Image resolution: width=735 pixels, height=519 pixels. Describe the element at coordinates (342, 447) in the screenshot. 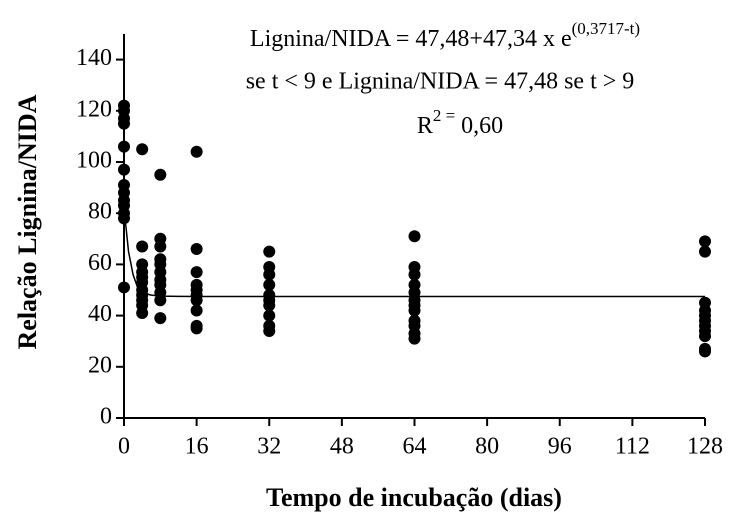

I see `x-tick-label: 48` at that location.